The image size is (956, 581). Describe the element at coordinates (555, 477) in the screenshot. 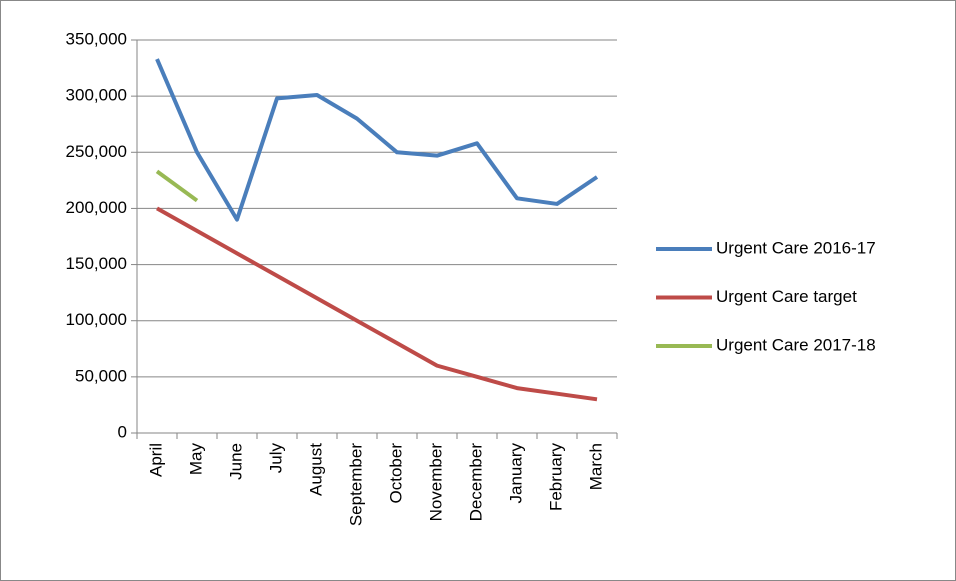

I see `x-tick-label: February` at that location.